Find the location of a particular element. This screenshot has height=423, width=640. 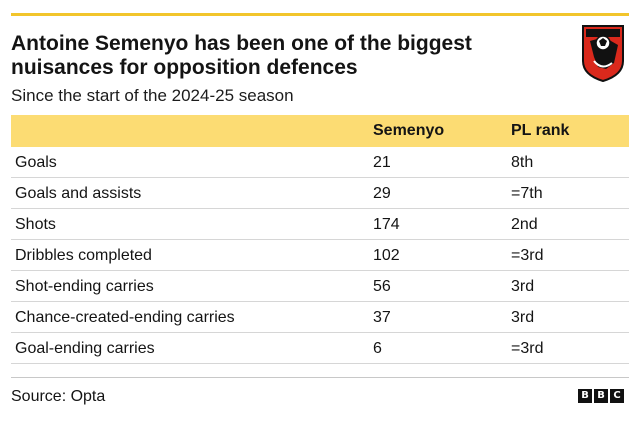

table-row: Goals 21 8th is located at coordinates (320, 162).